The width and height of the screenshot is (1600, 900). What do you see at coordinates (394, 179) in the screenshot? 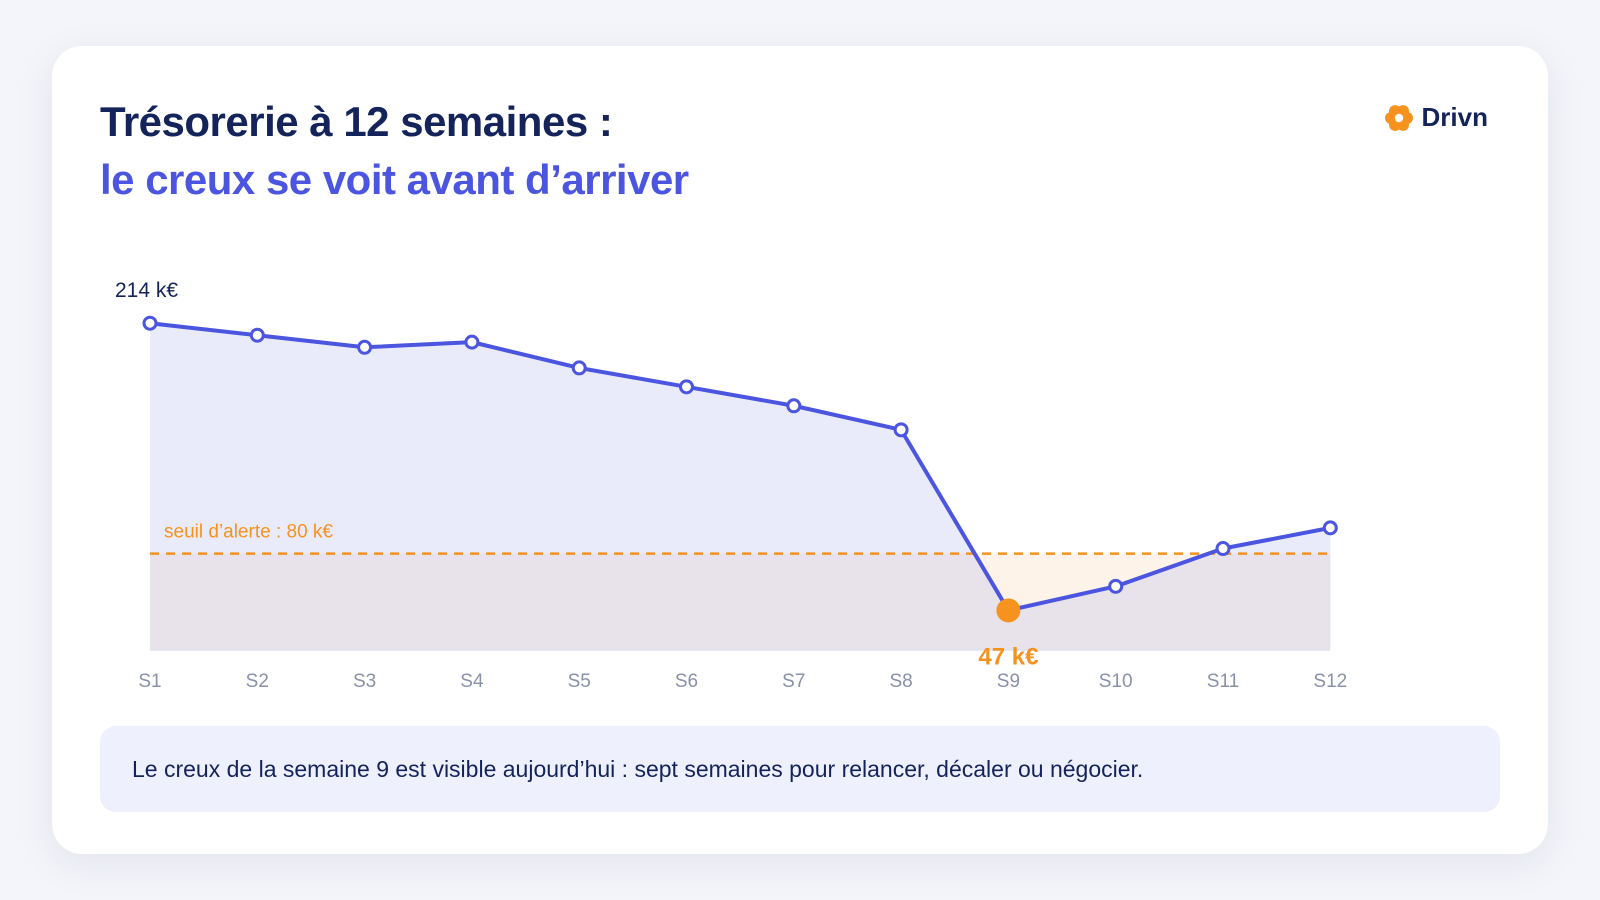
I see `chart-subtitle: le creux se voit avant d’arriver` at bounding box center [394, 179].